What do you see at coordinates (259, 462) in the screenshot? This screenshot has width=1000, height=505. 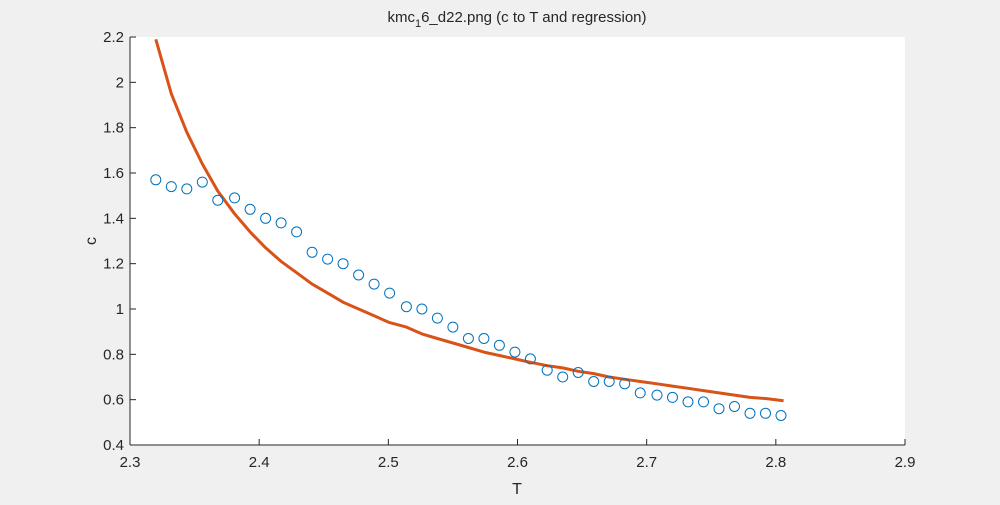 I see `x-tick-label: 2.4` at bounding box center [259, 462].